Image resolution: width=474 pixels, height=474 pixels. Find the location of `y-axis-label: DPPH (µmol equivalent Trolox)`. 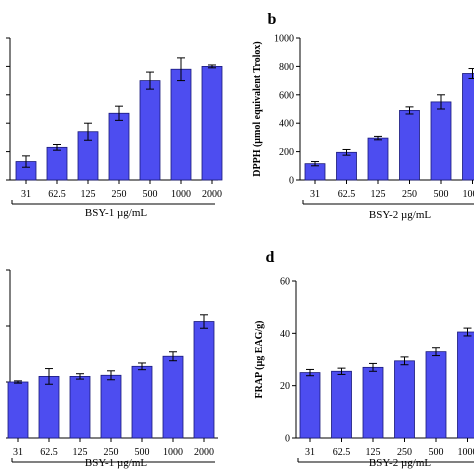

y-axis-label: DPPH (µmol equivalent Trolox) is located at coordinates (257, 108).